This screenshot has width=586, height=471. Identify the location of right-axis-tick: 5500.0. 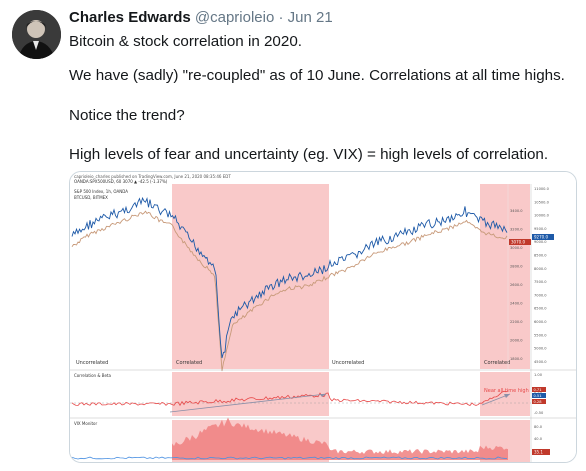
(540, 335).